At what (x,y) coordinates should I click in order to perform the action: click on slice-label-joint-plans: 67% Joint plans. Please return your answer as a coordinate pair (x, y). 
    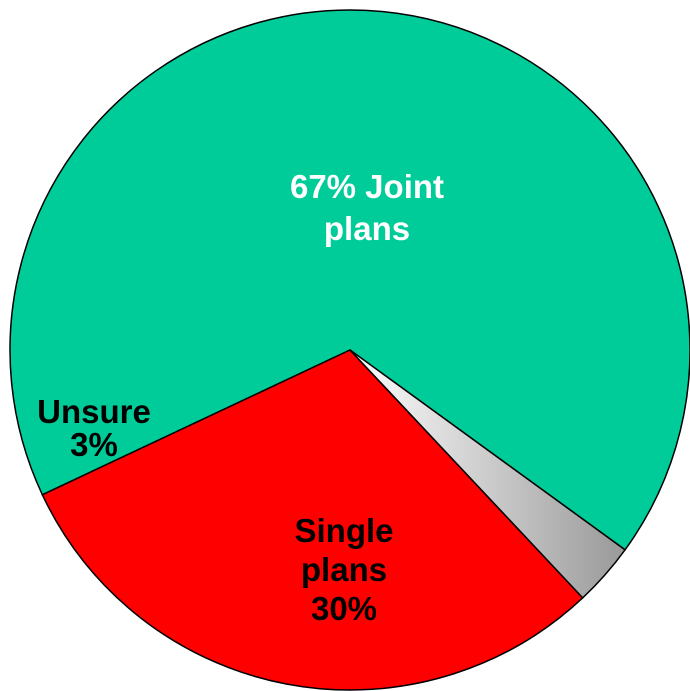
    Looking at the image, I should click on (367, 207).